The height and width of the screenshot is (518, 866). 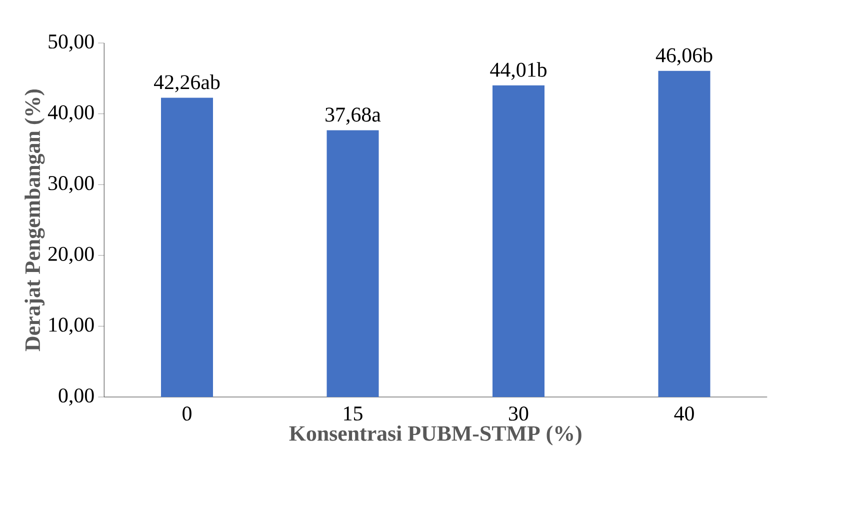 I want to click on x-tick-label: 30, so click(x=518, y=413).